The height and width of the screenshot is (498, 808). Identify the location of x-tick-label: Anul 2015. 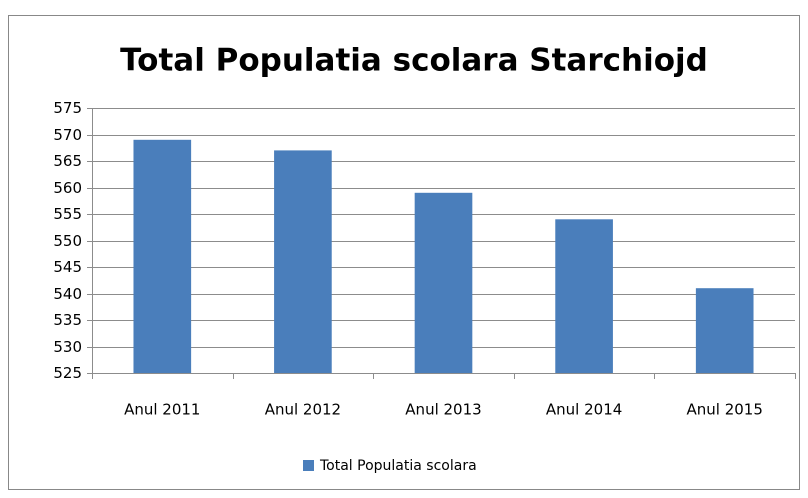
(725, 410).